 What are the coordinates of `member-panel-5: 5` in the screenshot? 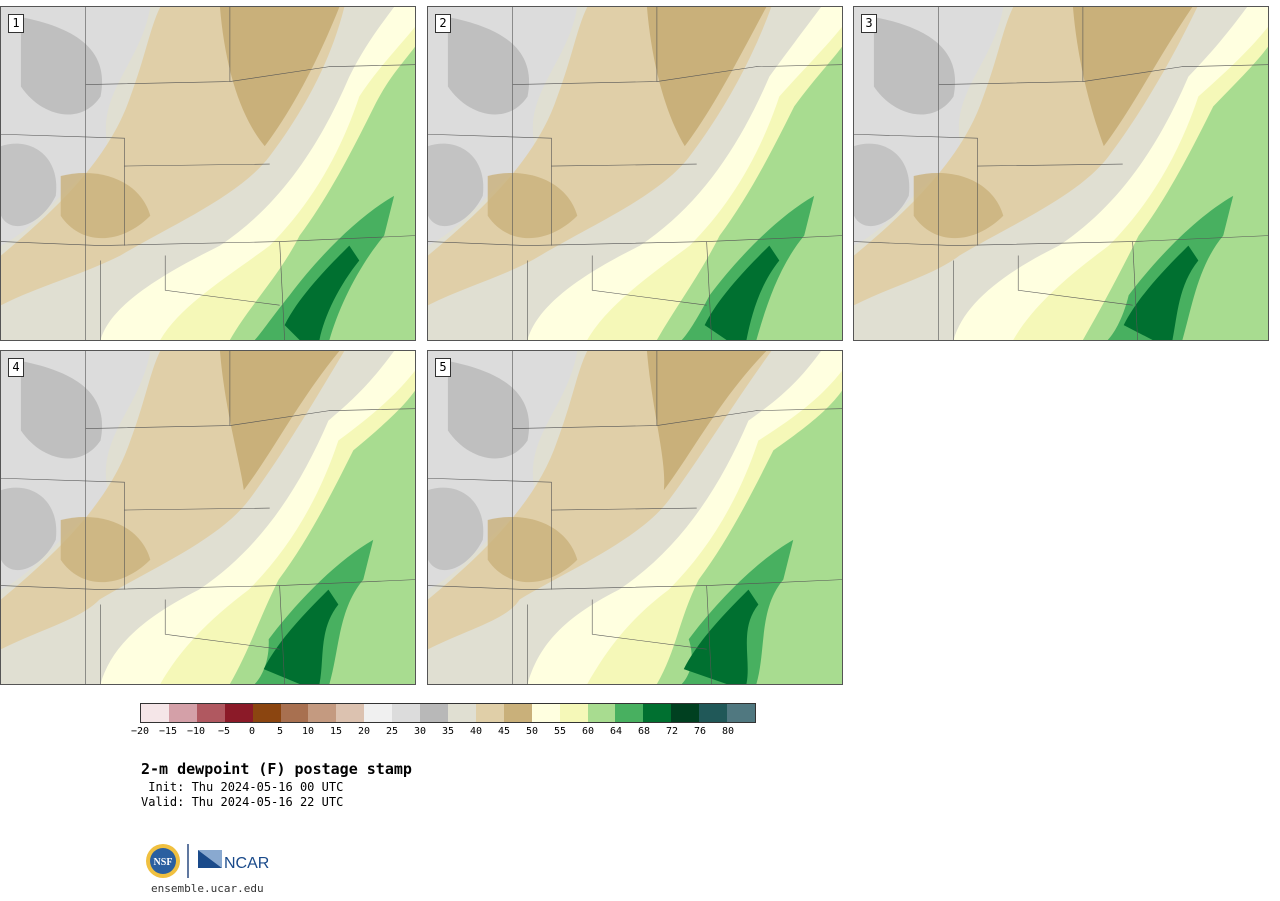 It's located at (635, 517).